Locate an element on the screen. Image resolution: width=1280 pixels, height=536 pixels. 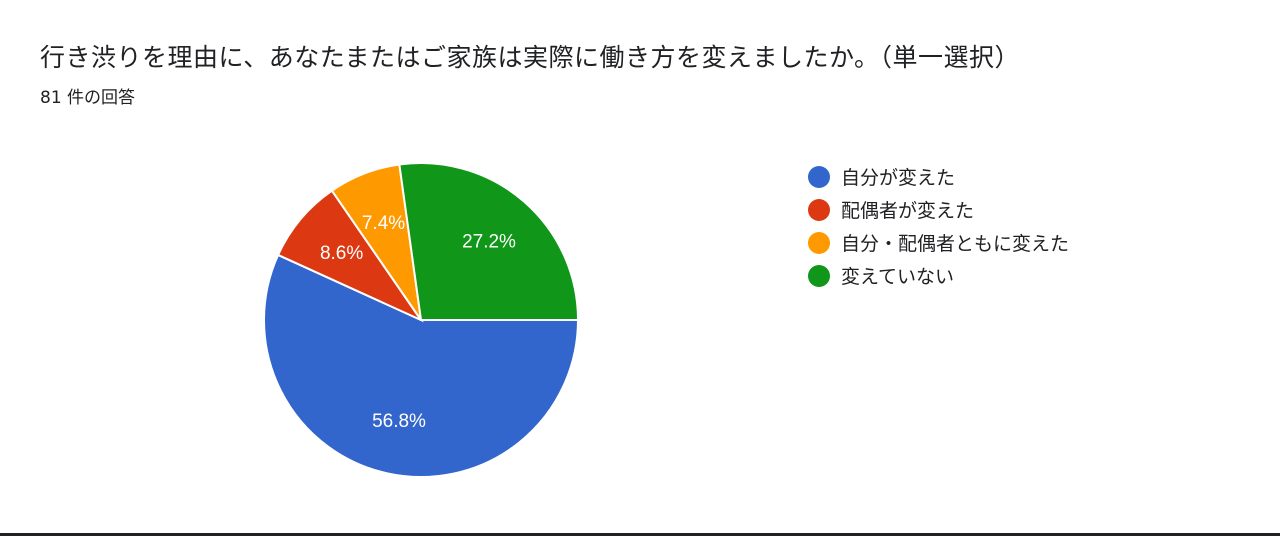
legend-item: 変えていない is located at coordinates (938, 275).